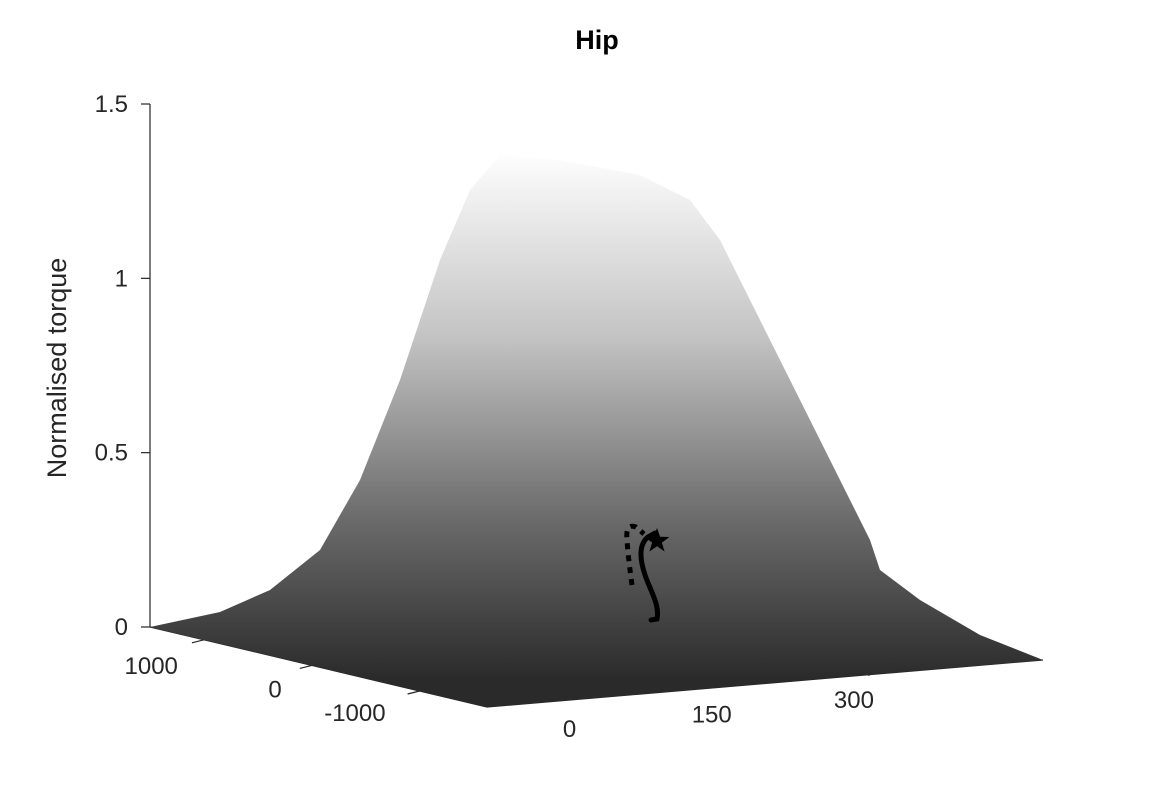 Image resolution: width=1153 pixels, height=795 pixels. What do you see at coordinates (569, 729) in the screenshot?
I see `right-tick-label-0: 0` at bounding box center [569, 729].